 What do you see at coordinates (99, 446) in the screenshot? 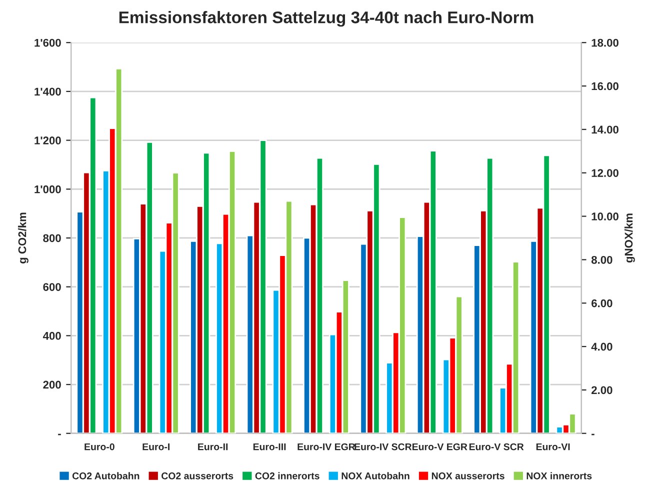
I see `x-tick-label: Euro-0` at bounding box center [99, 446].